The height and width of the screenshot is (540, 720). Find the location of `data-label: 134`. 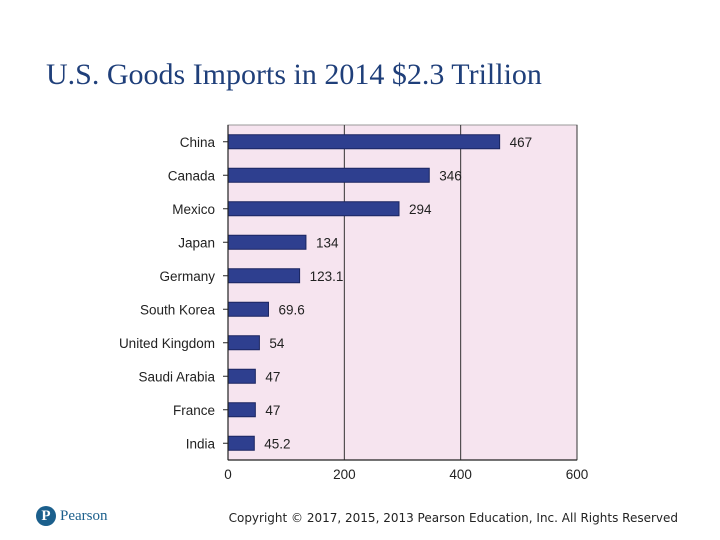

data-label: 134 is located at coordinates (327, 242).